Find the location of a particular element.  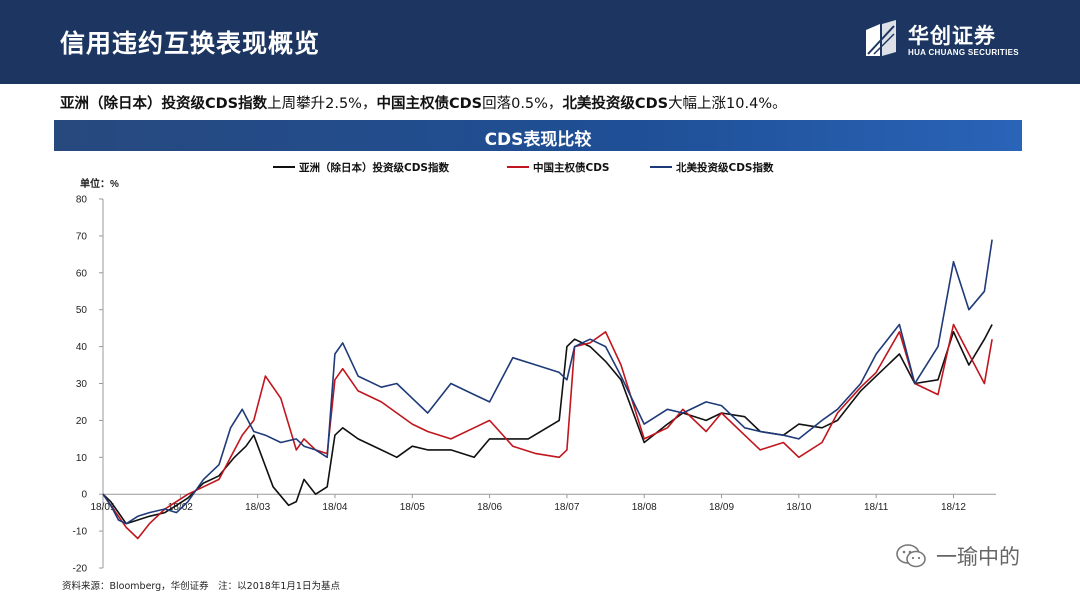

y-tick-label: -20 is located at coordinates (80, 569).